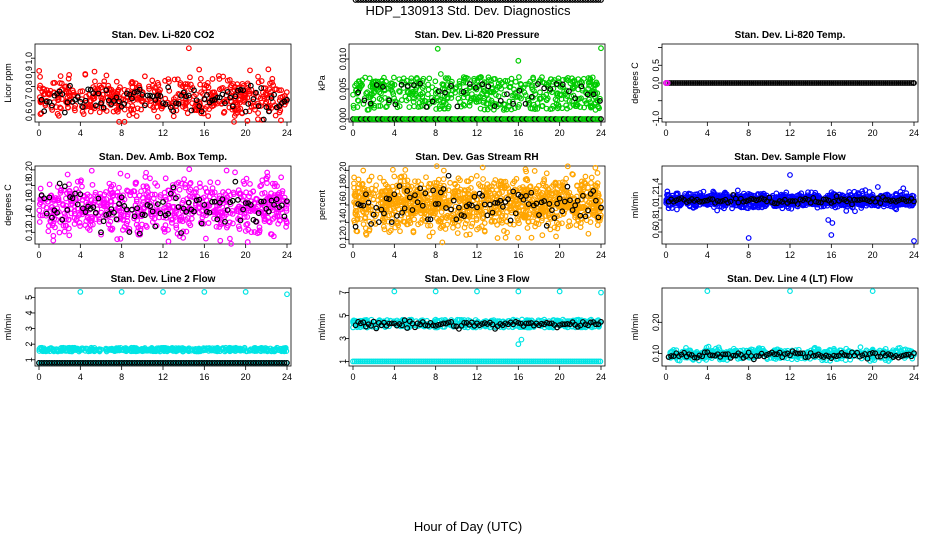 The height and width of the screenshot is (540, 936). Describe the element at coordinates (748, 133) in the screenshot. I see `x-tick-label: 8` at that location.